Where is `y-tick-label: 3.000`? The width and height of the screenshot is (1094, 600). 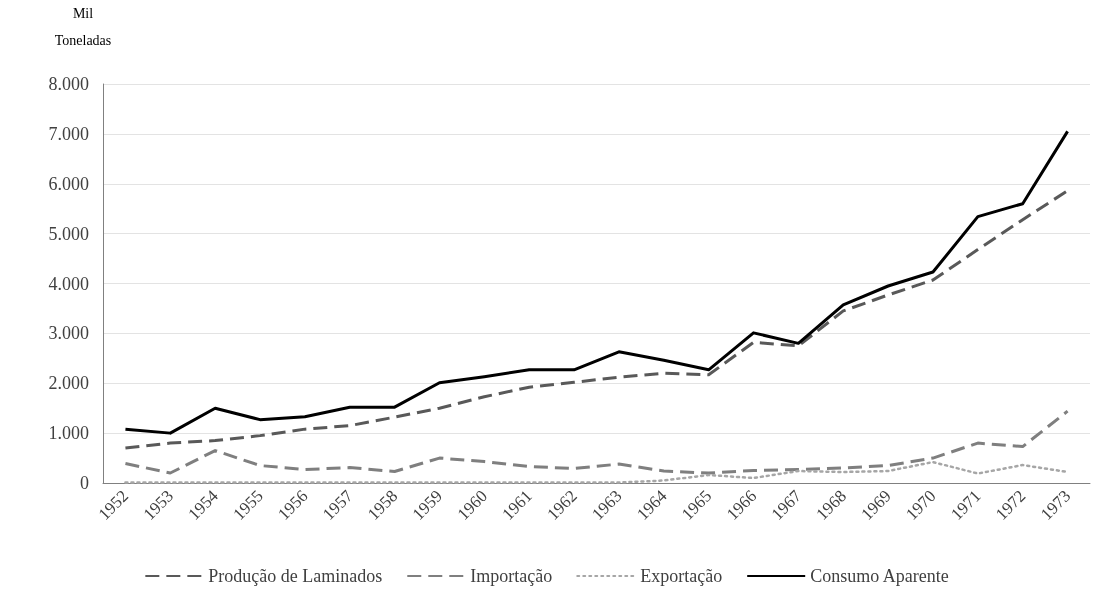
y-tick-label: 3.000 is located at coordinates (68, 333).